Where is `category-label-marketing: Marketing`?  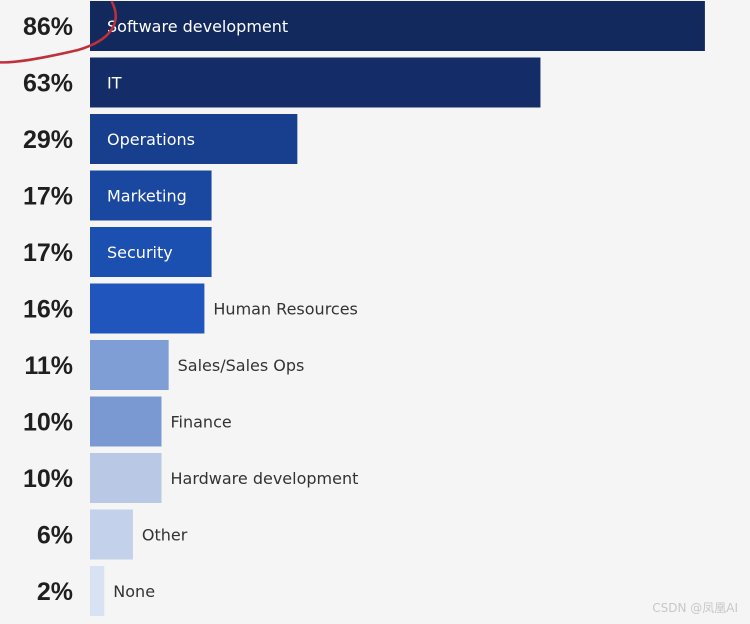 category-label-marketing: Marketing is located at coordinates (147, 196).